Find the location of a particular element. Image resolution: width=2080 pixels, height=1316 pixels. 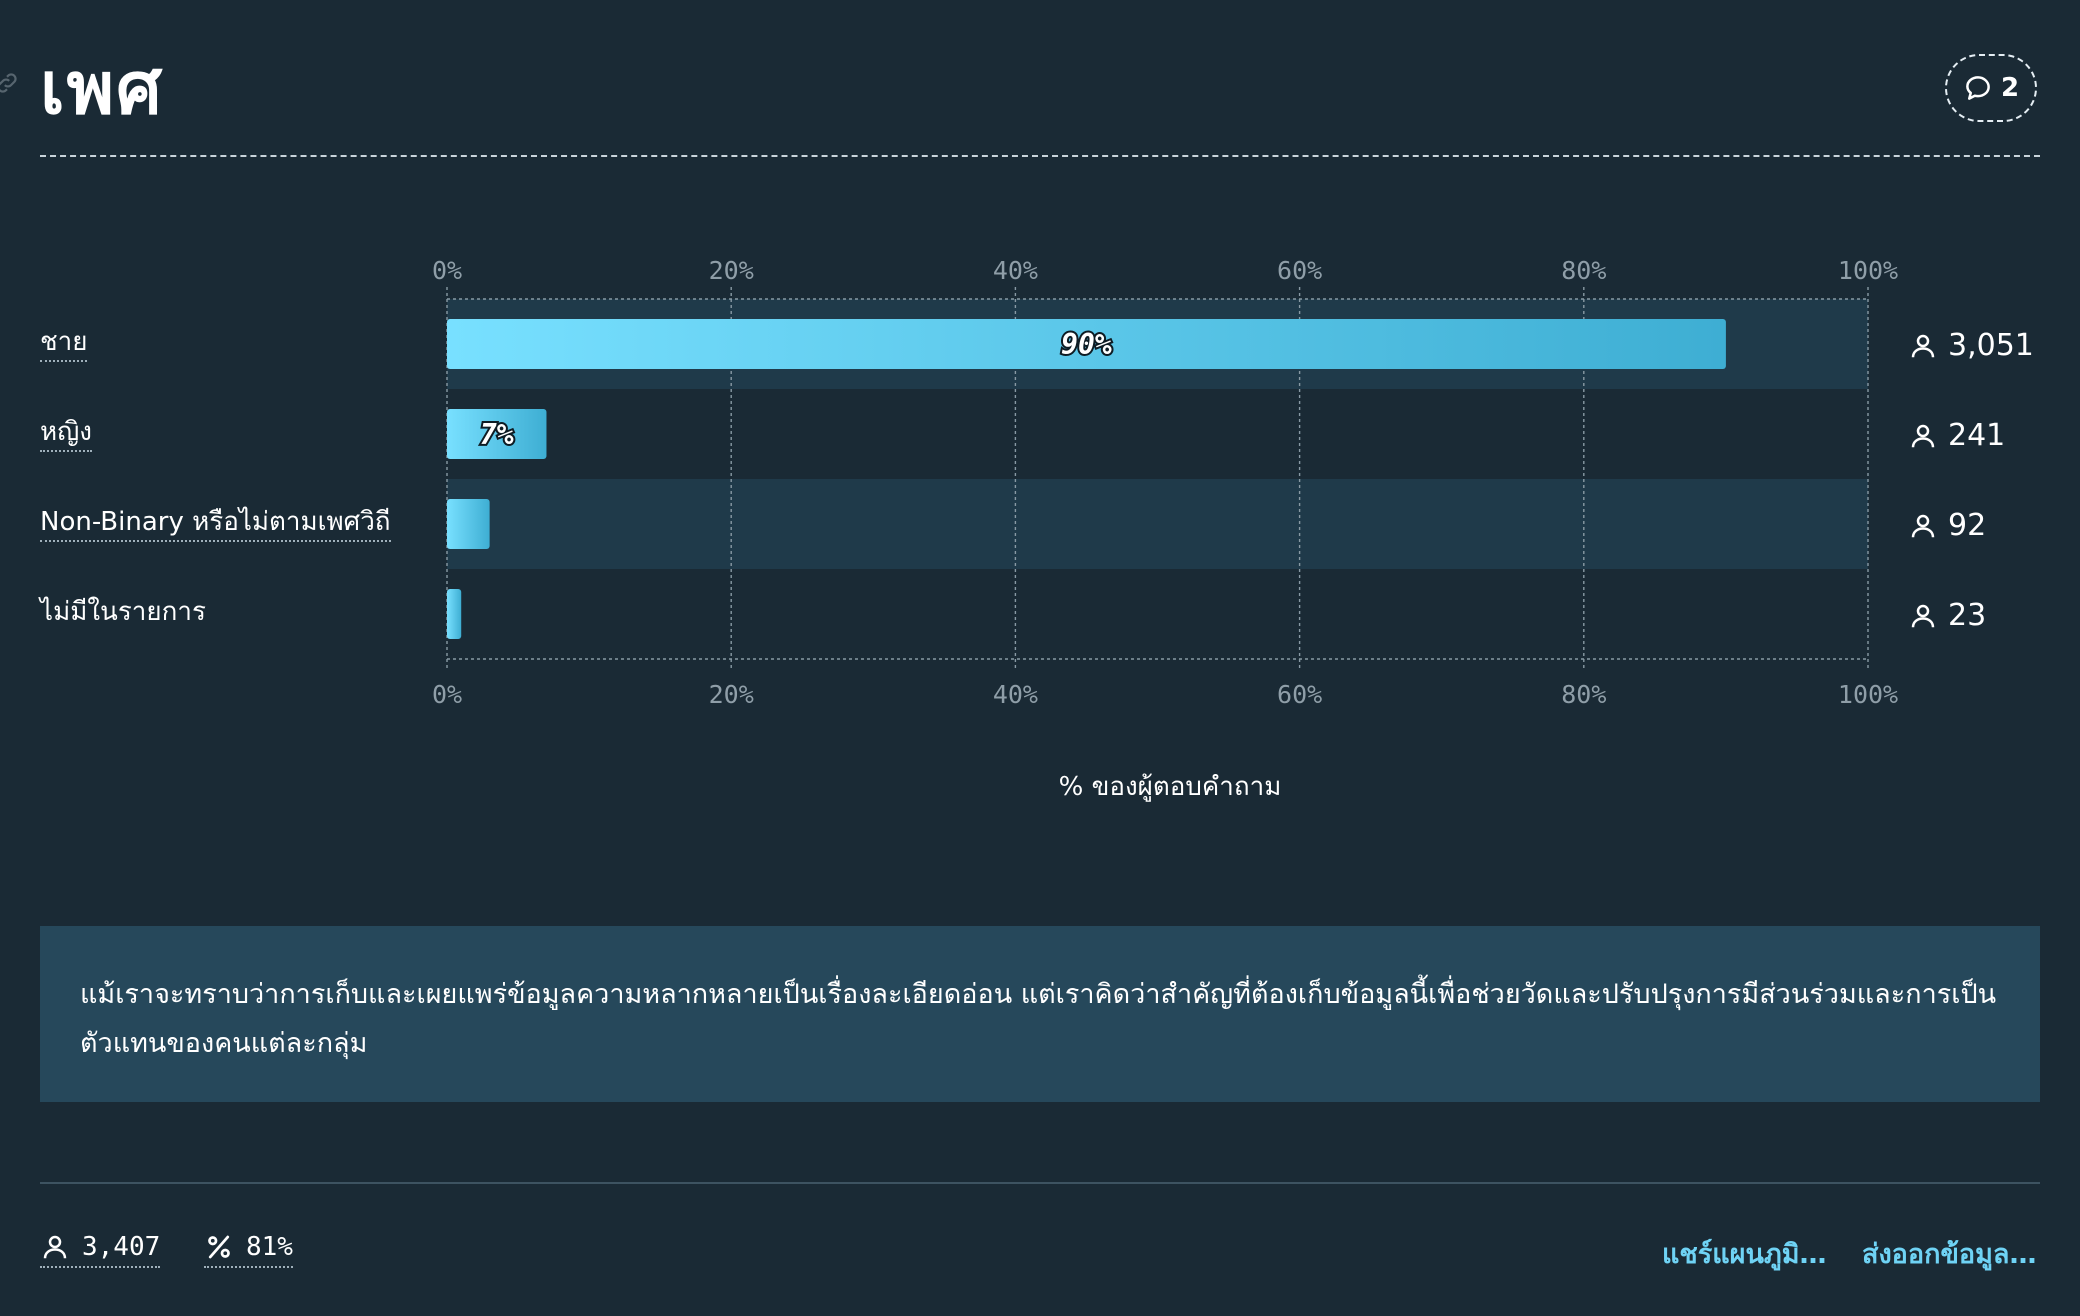

bar-value-label: 90% is located at coordinates (1086, 344).